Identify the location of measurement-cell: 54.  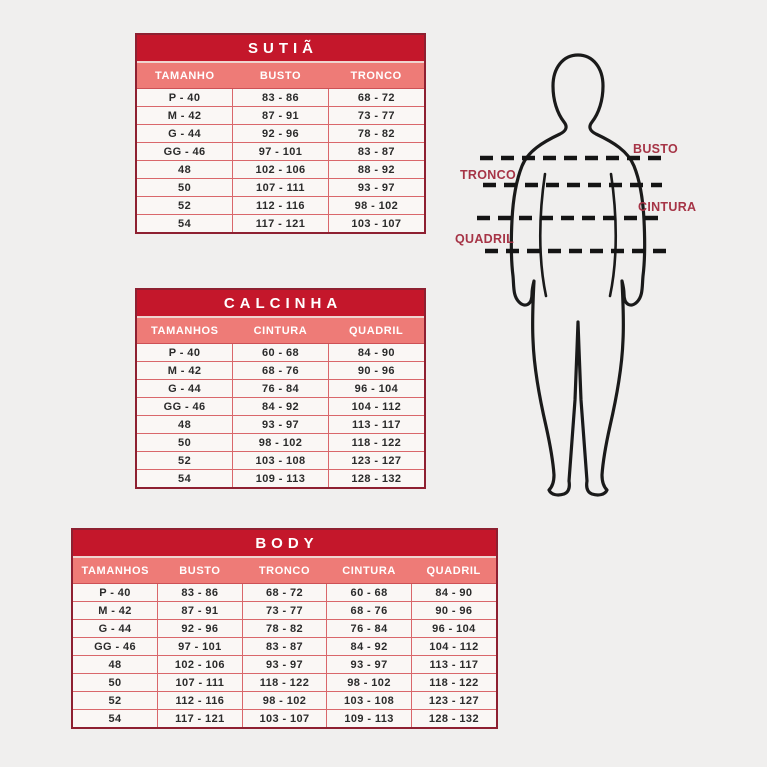
(185, 223).